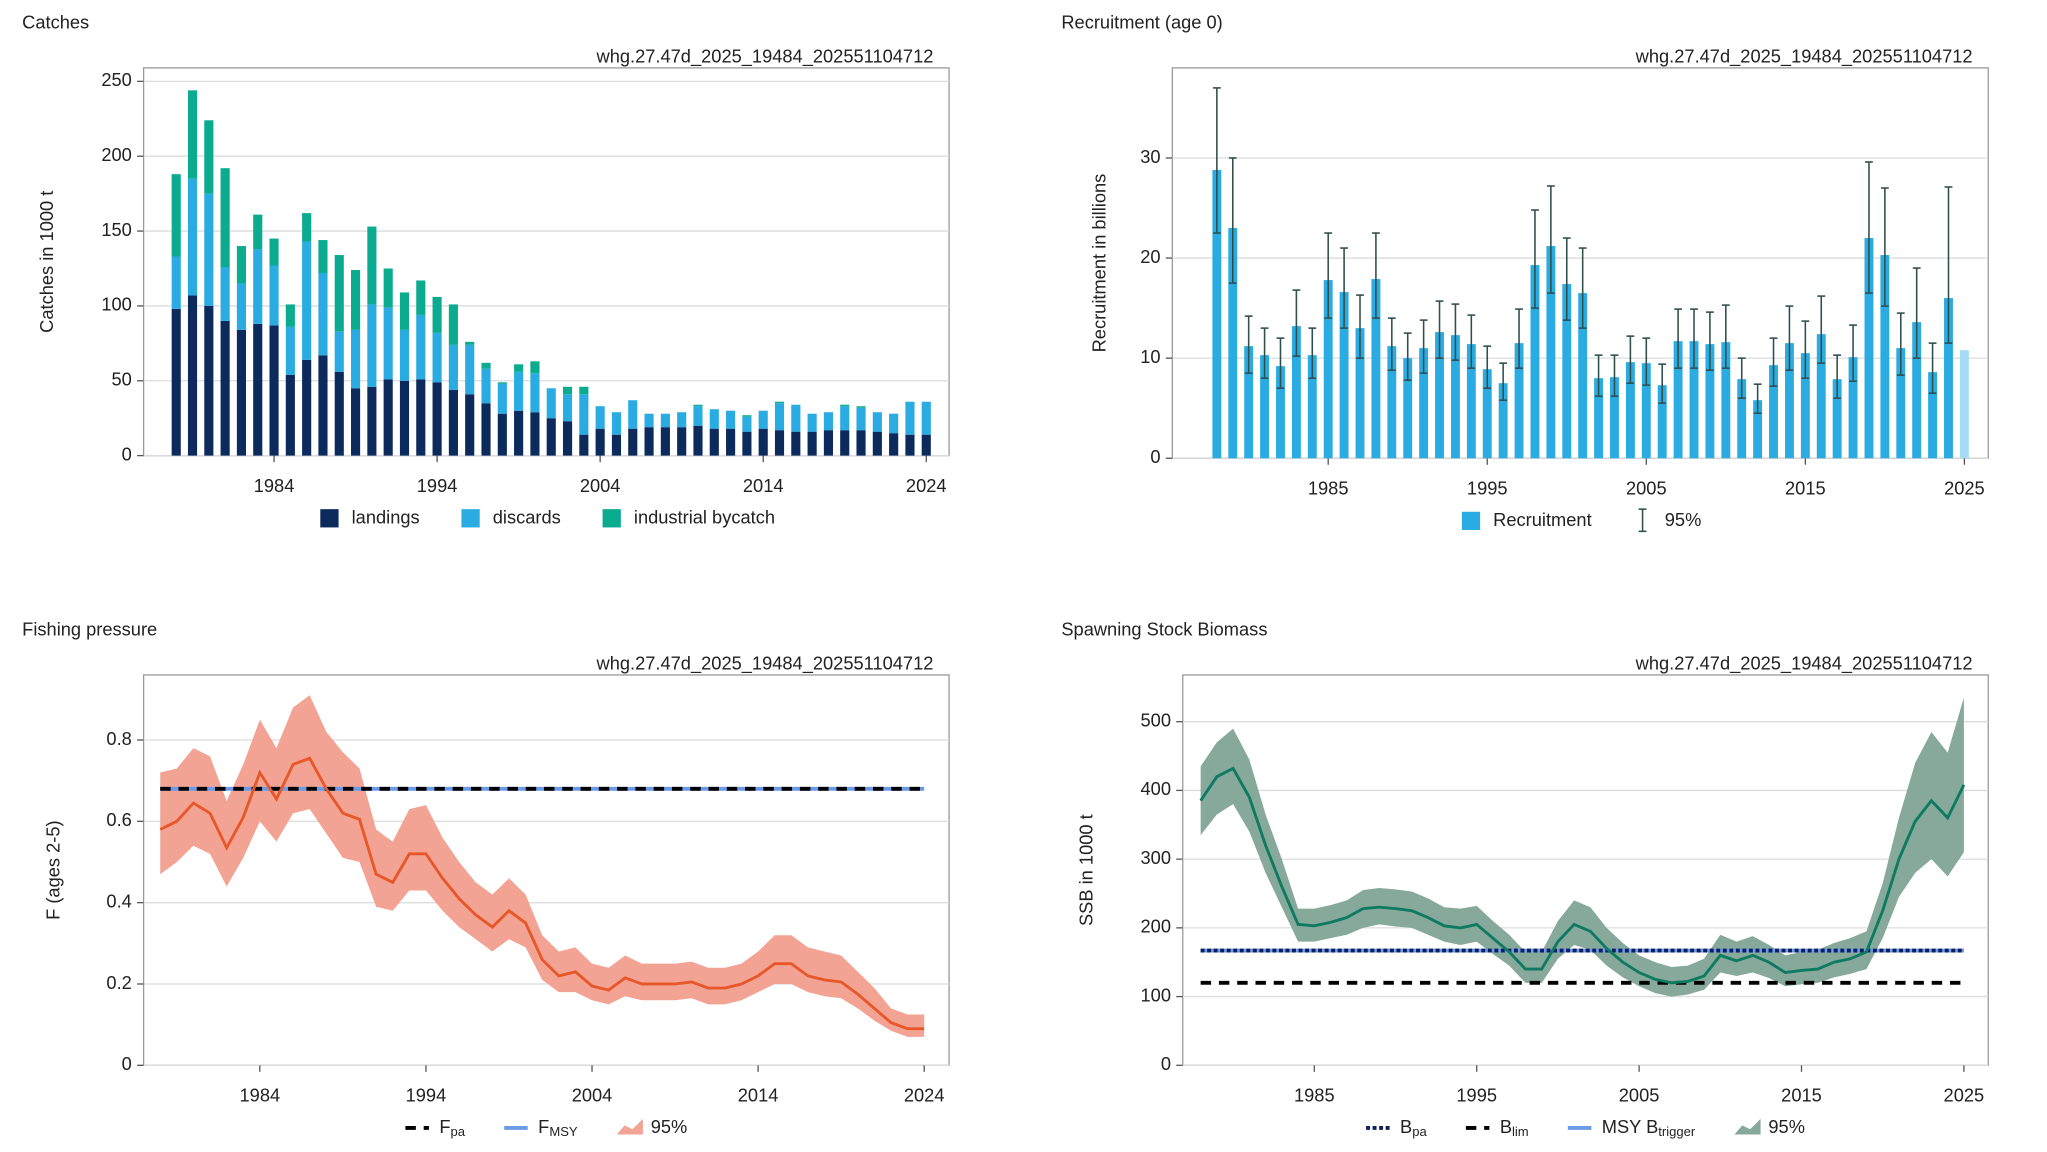 The image size is (2047, 1152). I want to click on x-tick-label: 1985, so click(1314, 1094).